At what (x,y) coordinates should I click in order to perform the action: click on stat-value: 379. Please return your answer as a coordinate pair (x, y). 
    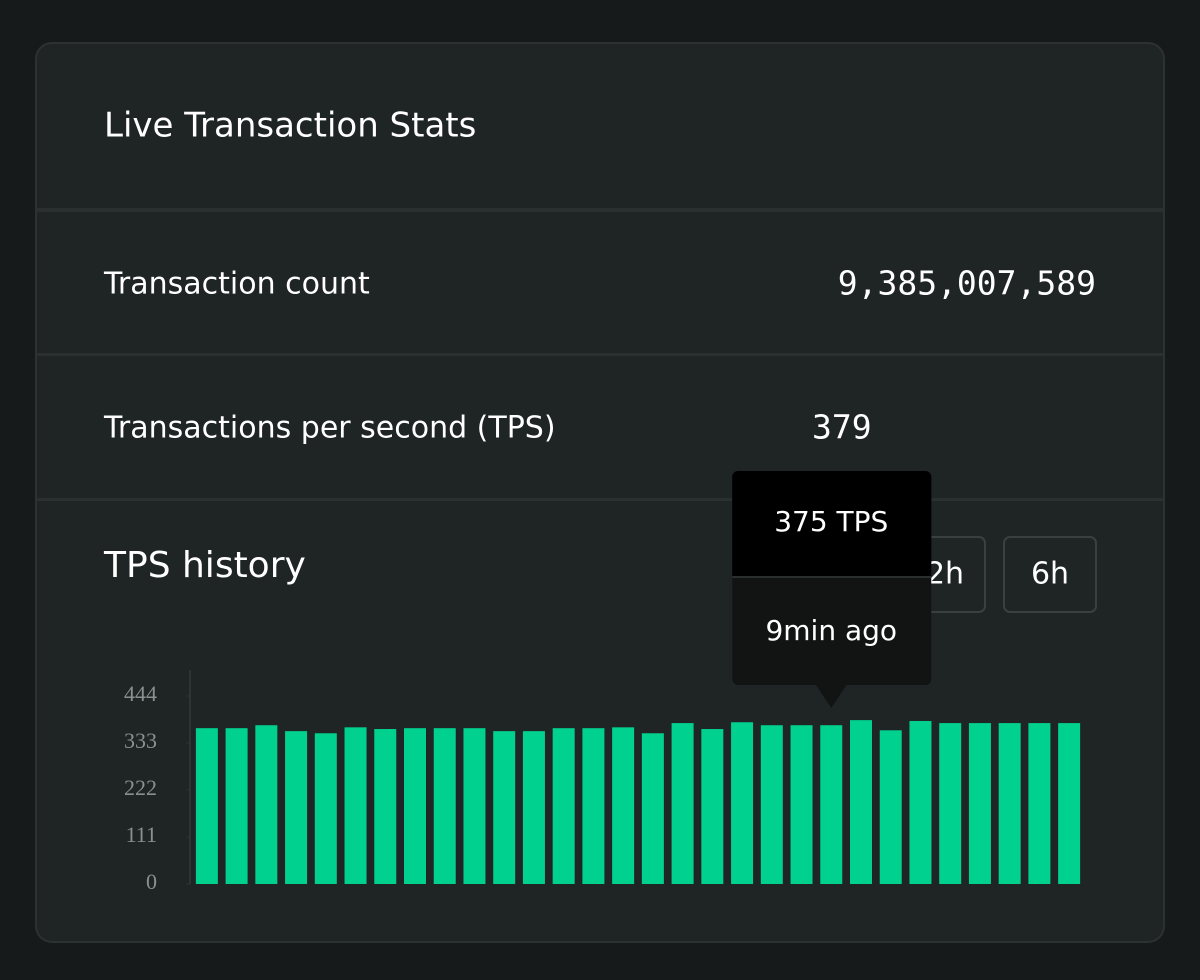
    Looking at the image, I should click on (842, 427).